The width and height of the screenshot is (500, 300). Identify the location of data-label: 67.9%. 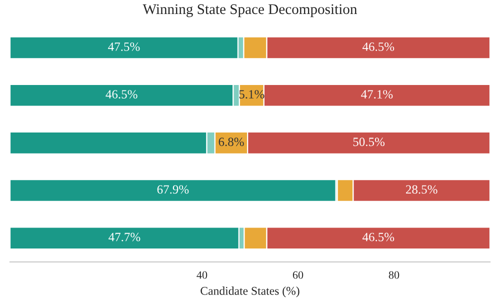
(173, 189).